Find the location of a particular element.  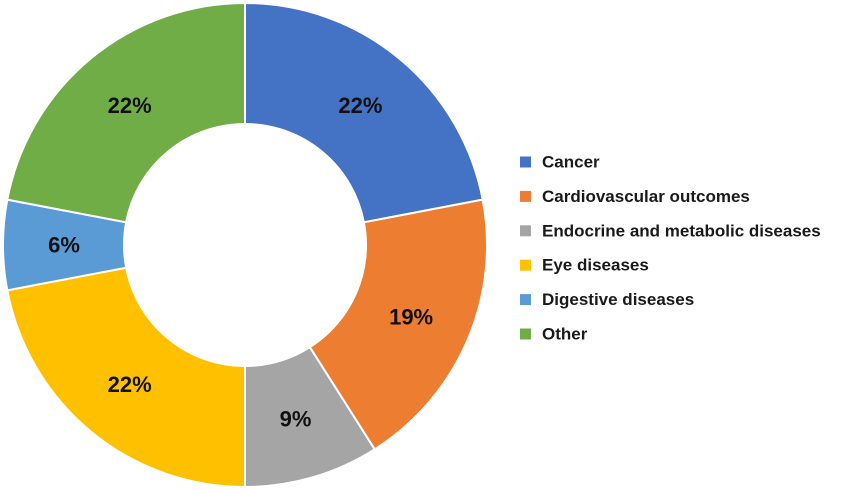

legend-item-digestive-diseases: Digestive diseases is located at coordinates (607, 299).